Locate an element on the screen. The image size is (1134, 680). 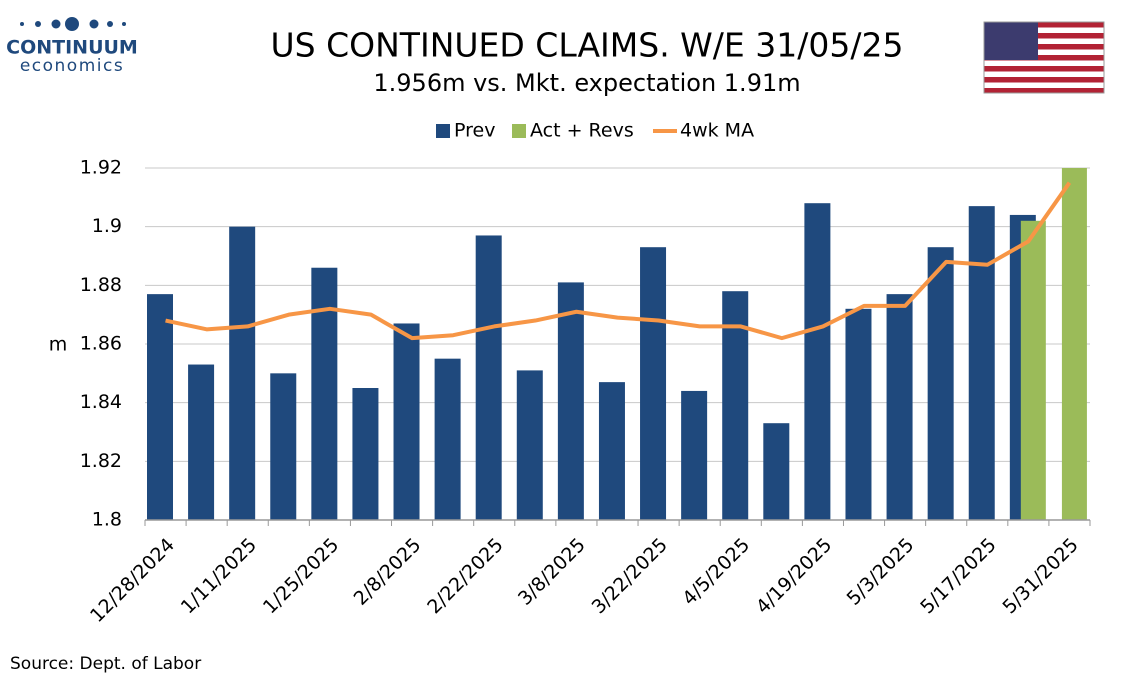
x-tick-label: 5/17/2025 is located at coordinates (958, 576).